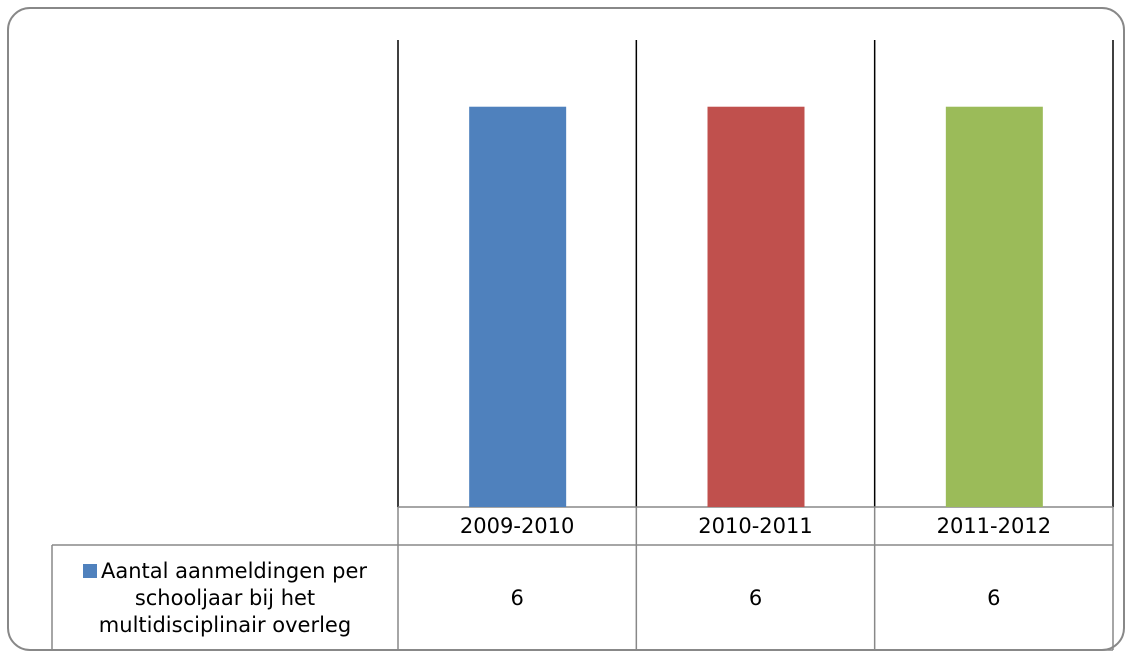 This screenshot has height=655, width=1132. I want to click on legend-key, so click(89, 570).